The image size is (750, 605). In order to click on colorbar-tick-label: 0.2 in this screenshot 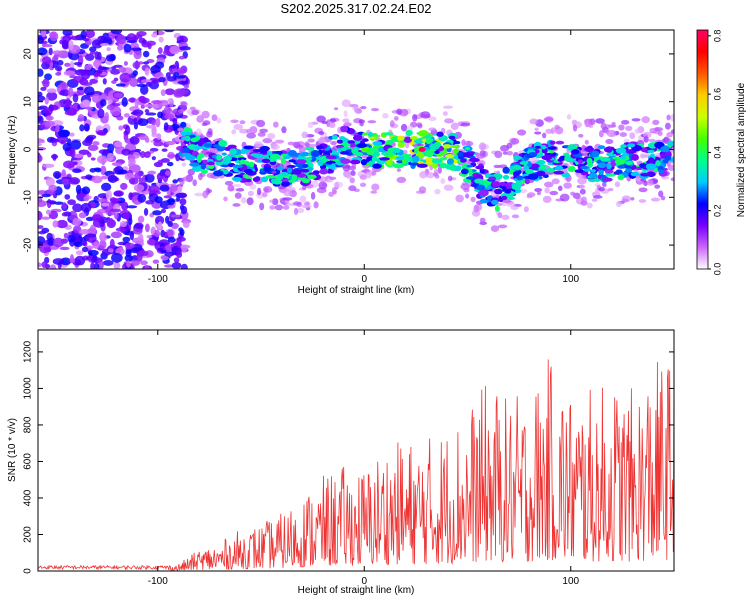, I will do `click(717, 210)`.